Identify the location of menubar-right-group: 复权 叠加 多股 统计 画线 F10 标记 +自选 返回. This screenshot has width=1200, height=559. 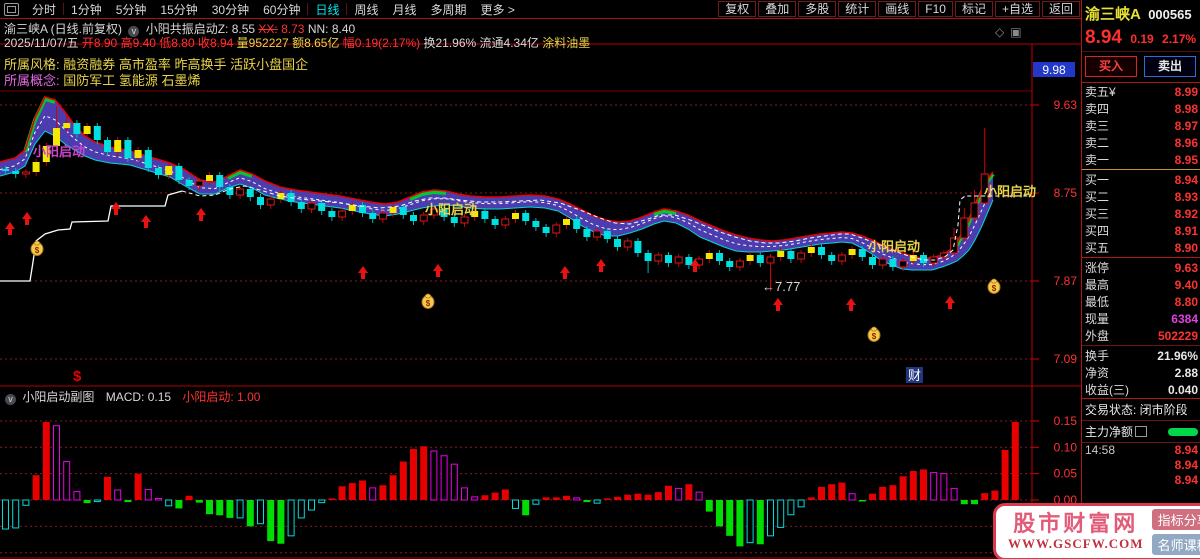
(899, 9).